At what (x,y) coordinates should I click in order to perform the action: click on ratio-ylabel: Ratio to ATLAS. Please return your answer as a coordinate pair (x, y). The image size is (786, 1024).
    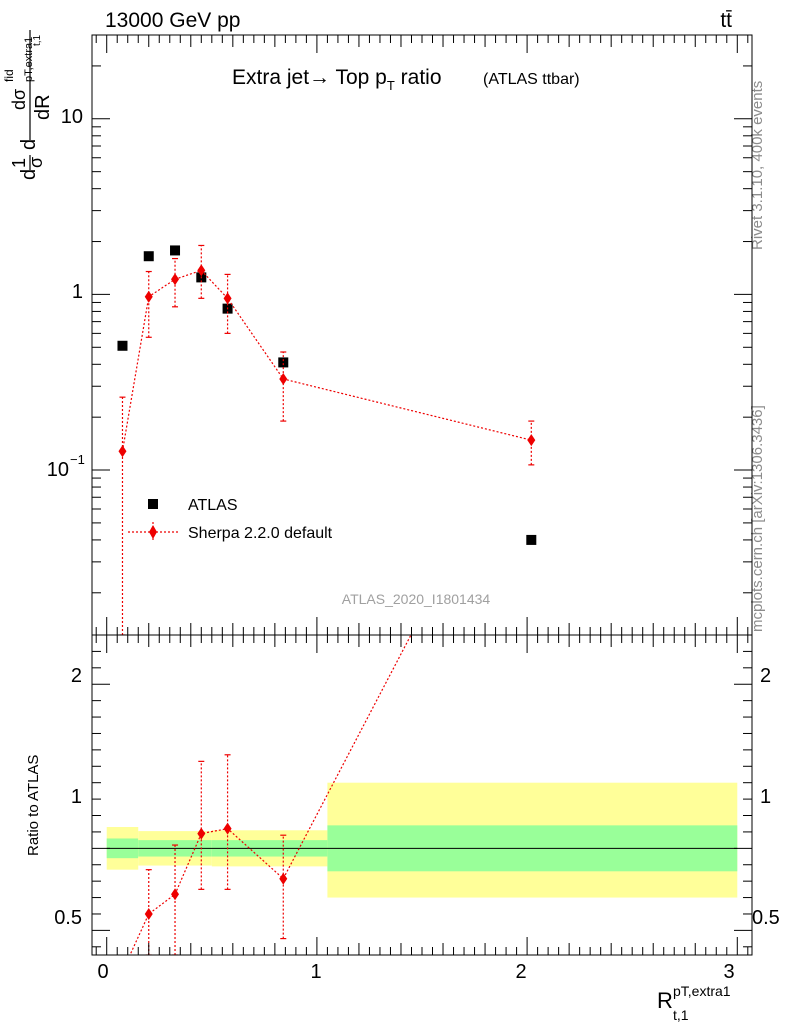
    Looking at the image, I should click on (33, 805).